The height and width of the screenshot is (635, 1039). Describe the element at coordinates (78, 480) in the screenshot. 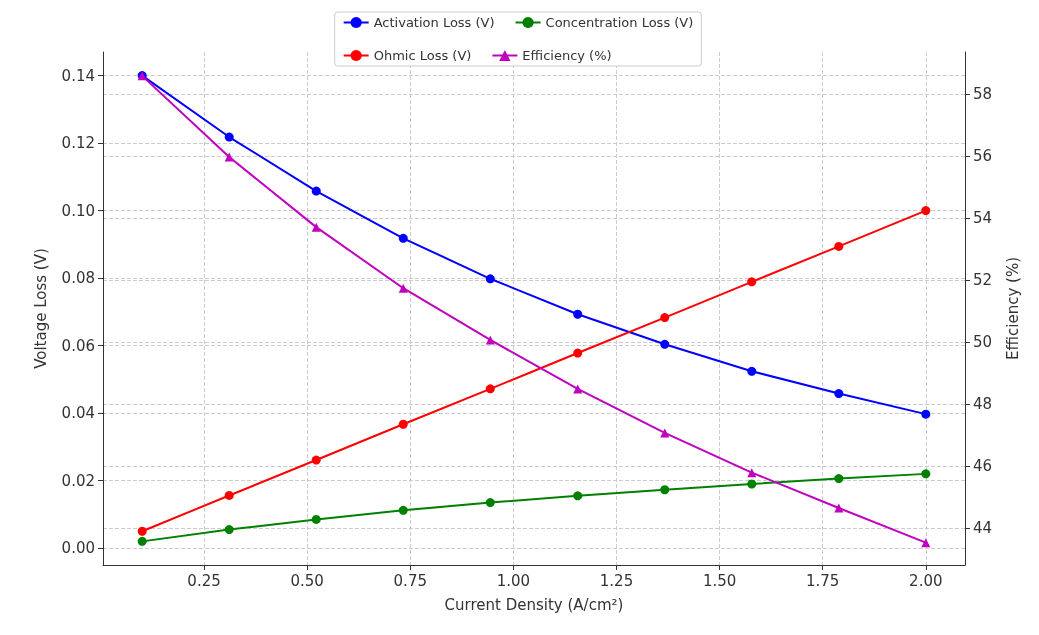

I see `y-tick-label: 0.02` at that location.